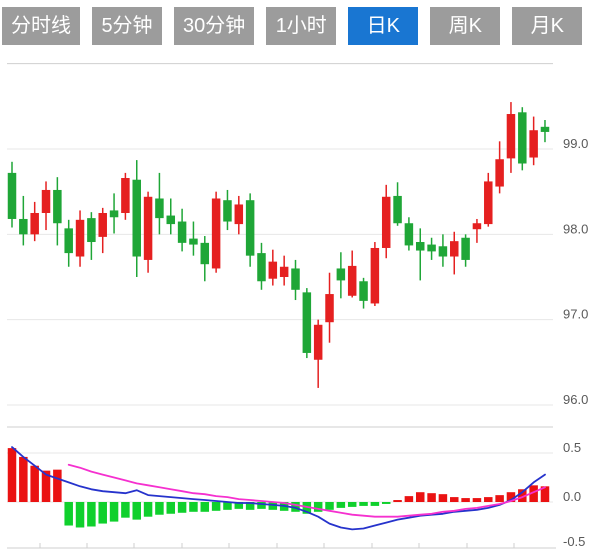 The height and width of the screenshot is (560, 601). Describe the element at coordinates (574, 541) in the screenshot. I see `macd-axis-label: -0.5` at that location.